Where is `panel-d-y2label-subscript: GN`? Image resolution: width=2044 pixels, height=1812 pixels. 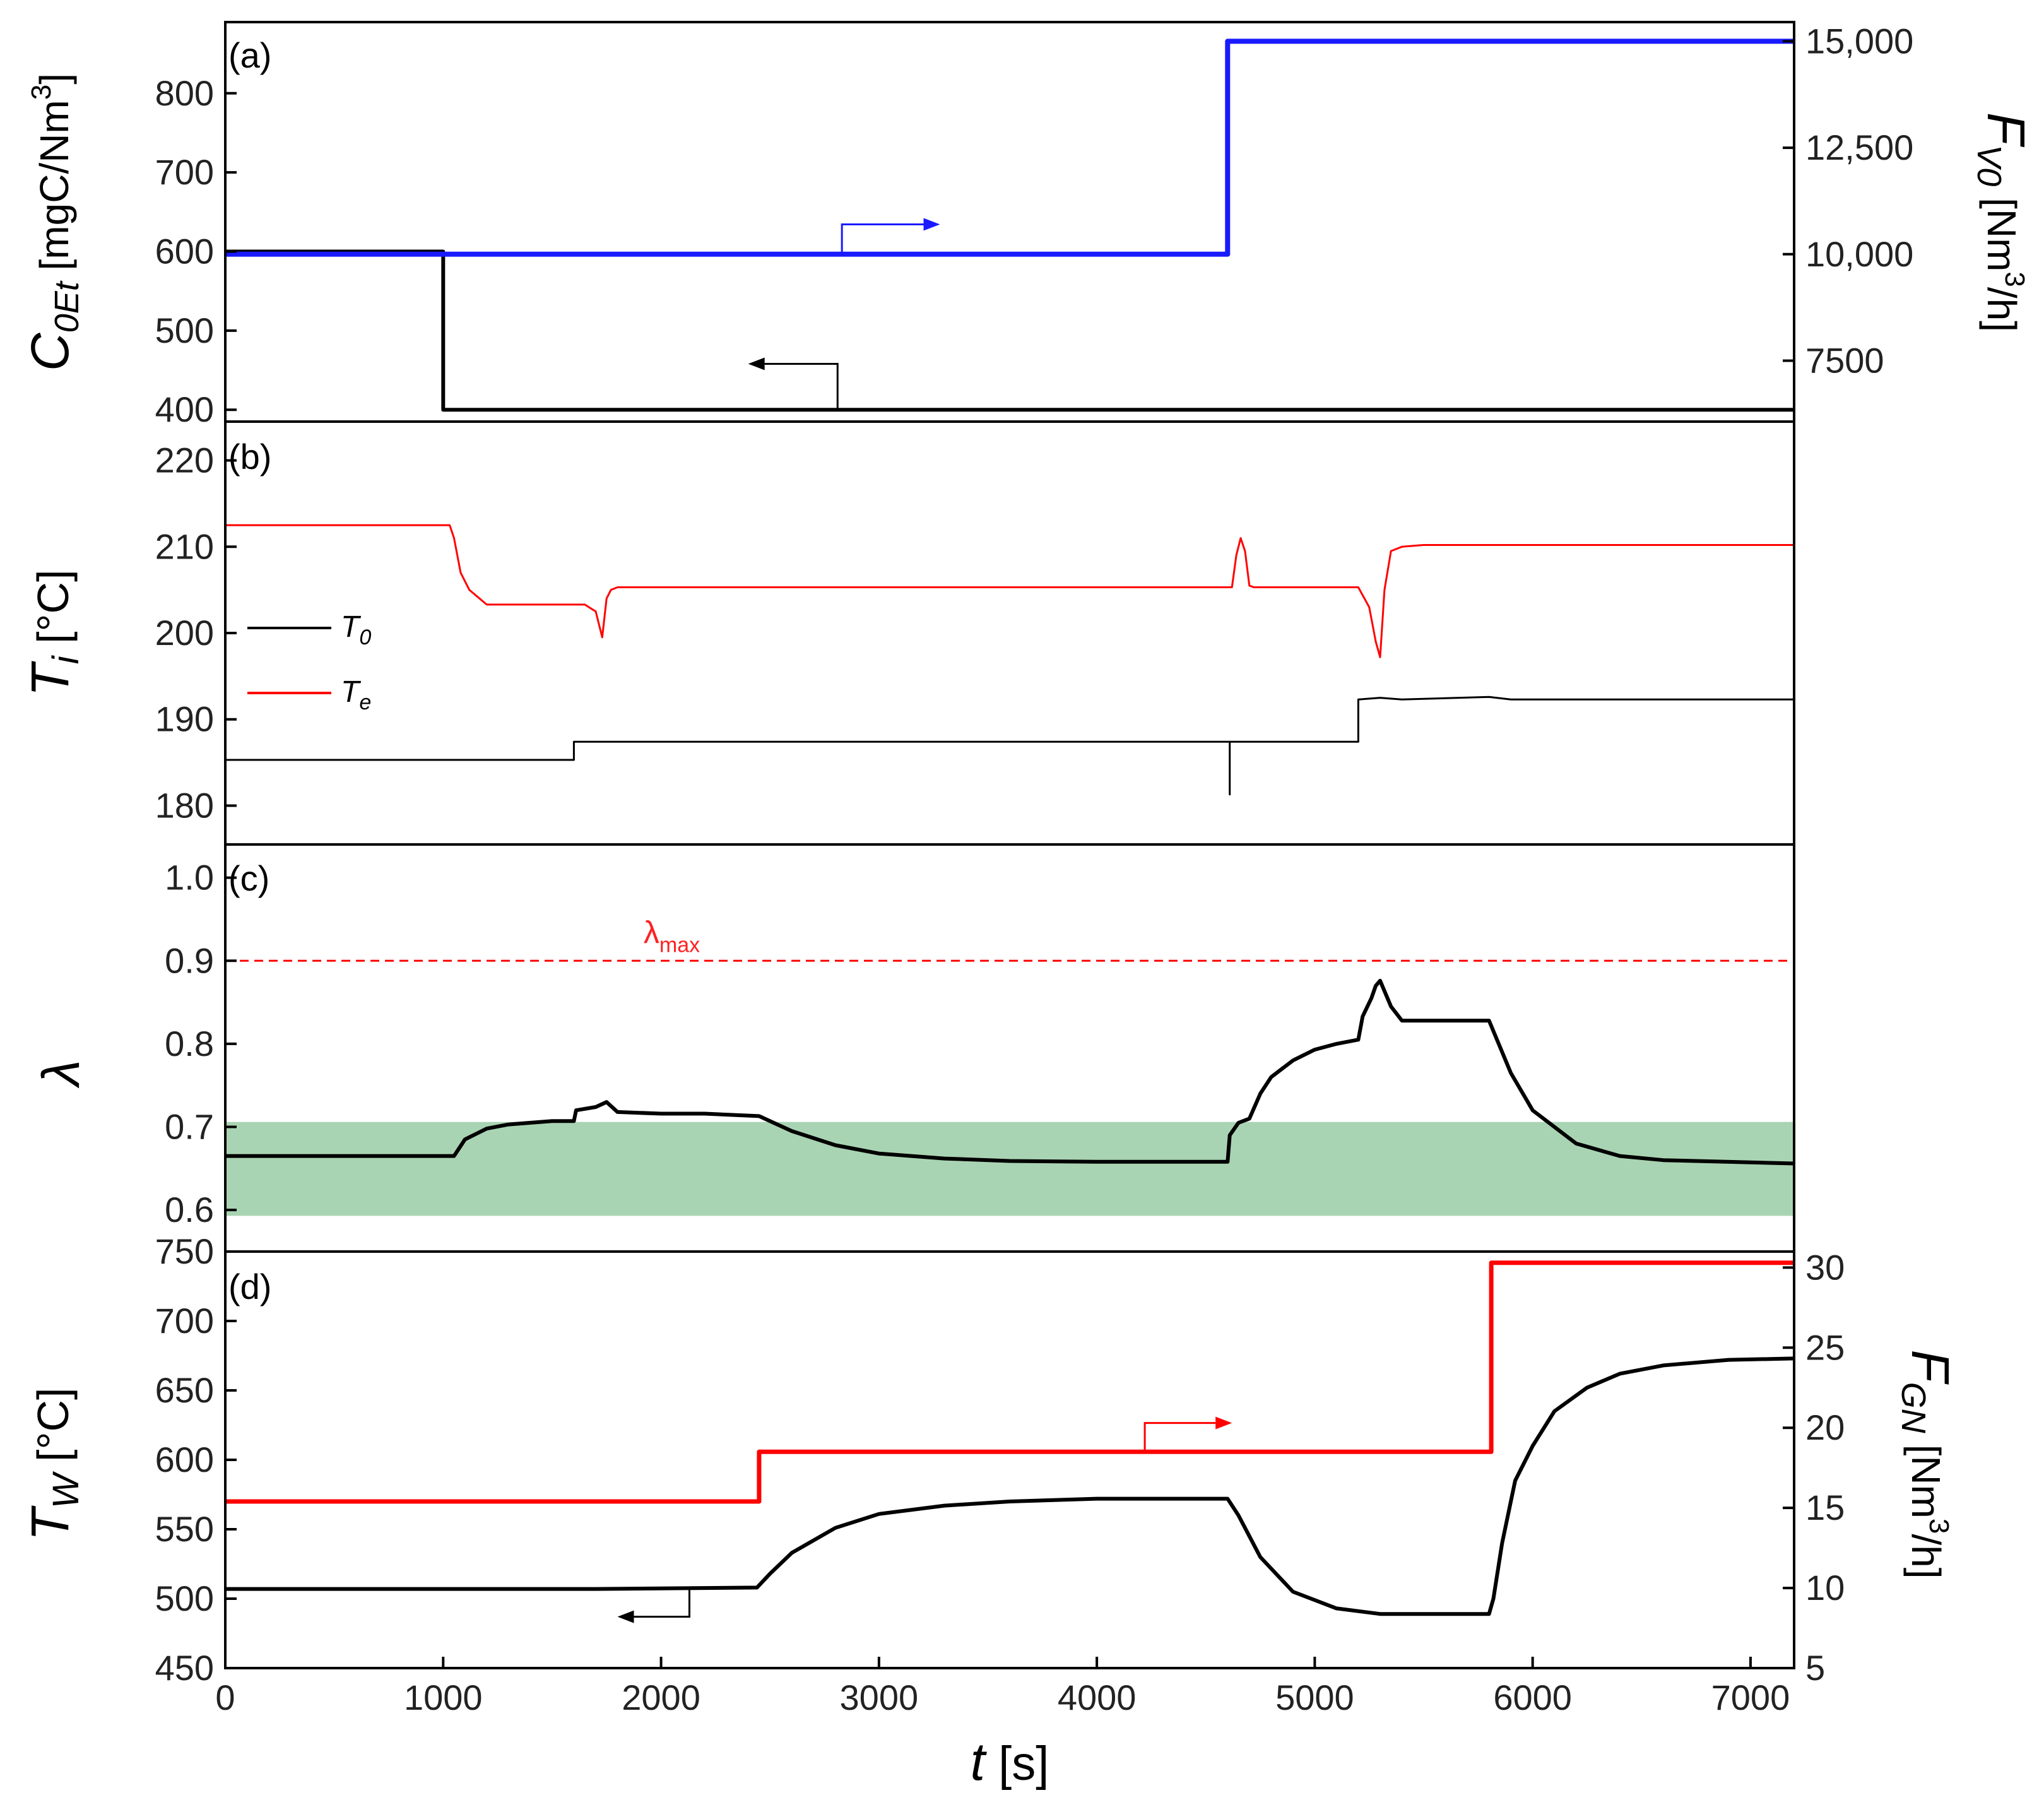
panel-d-y2label-subscript: GN is located at coordinates (1913, 1408).